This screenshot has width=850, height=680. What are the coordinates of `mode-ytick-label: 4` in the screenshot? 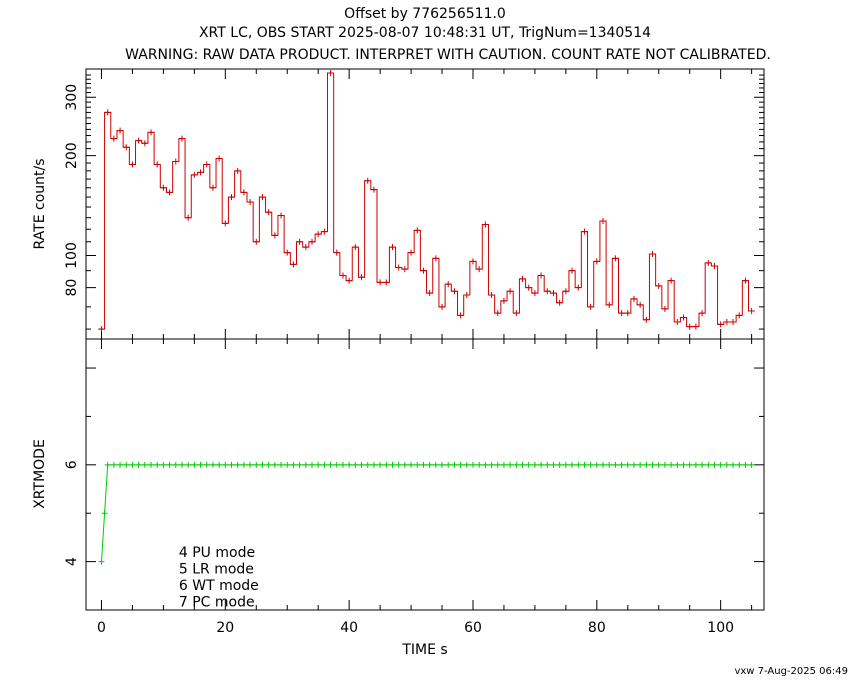 It's located at (72, 561).